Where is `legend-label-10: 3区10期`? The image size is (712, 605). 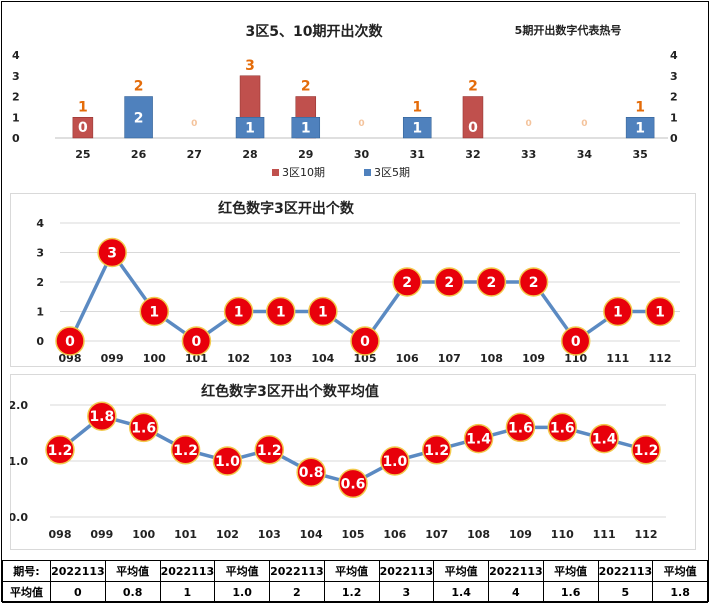
legend-label-10: 3区10期 is located at coordinates (303, 172).